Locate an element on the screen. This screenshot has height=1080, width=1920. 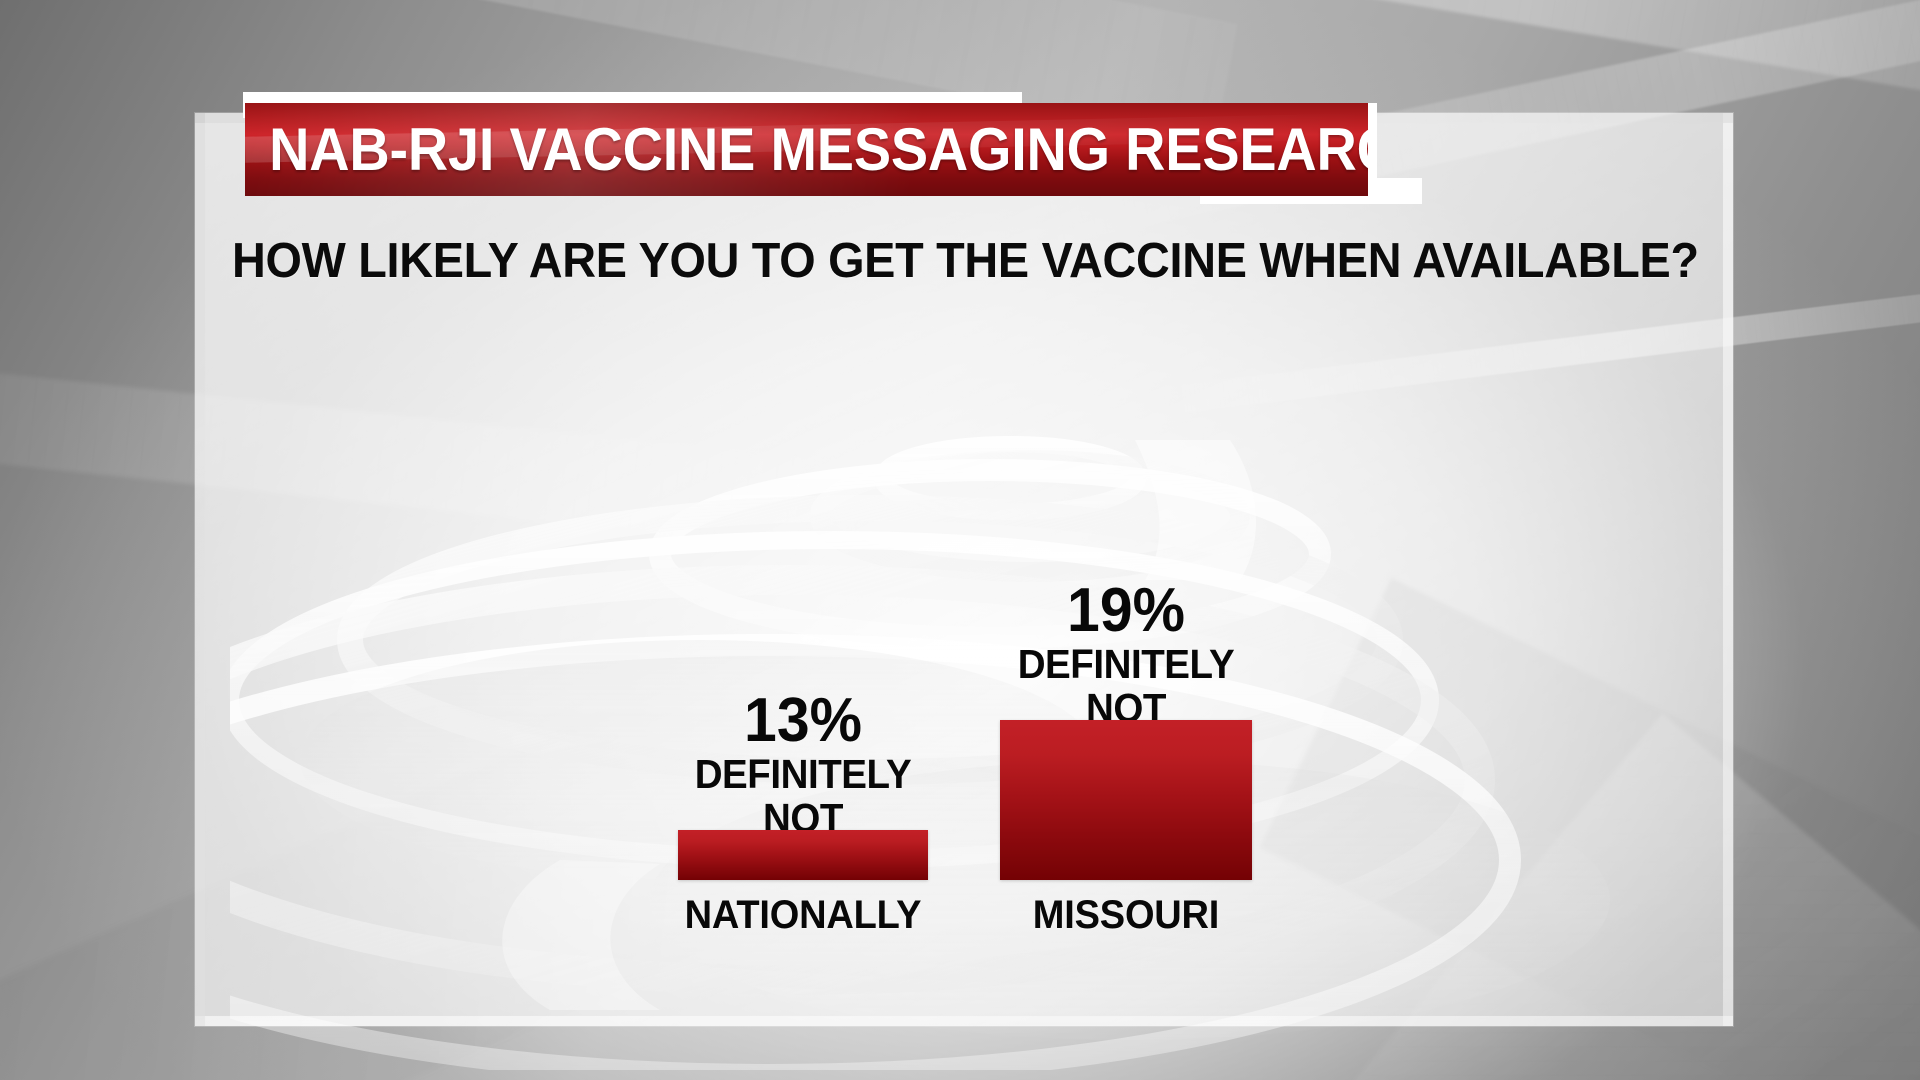
title-banner: NAB-RJI VACCINE MESSAGING RESEARCH STUDY is located at coordinates (811, 149).